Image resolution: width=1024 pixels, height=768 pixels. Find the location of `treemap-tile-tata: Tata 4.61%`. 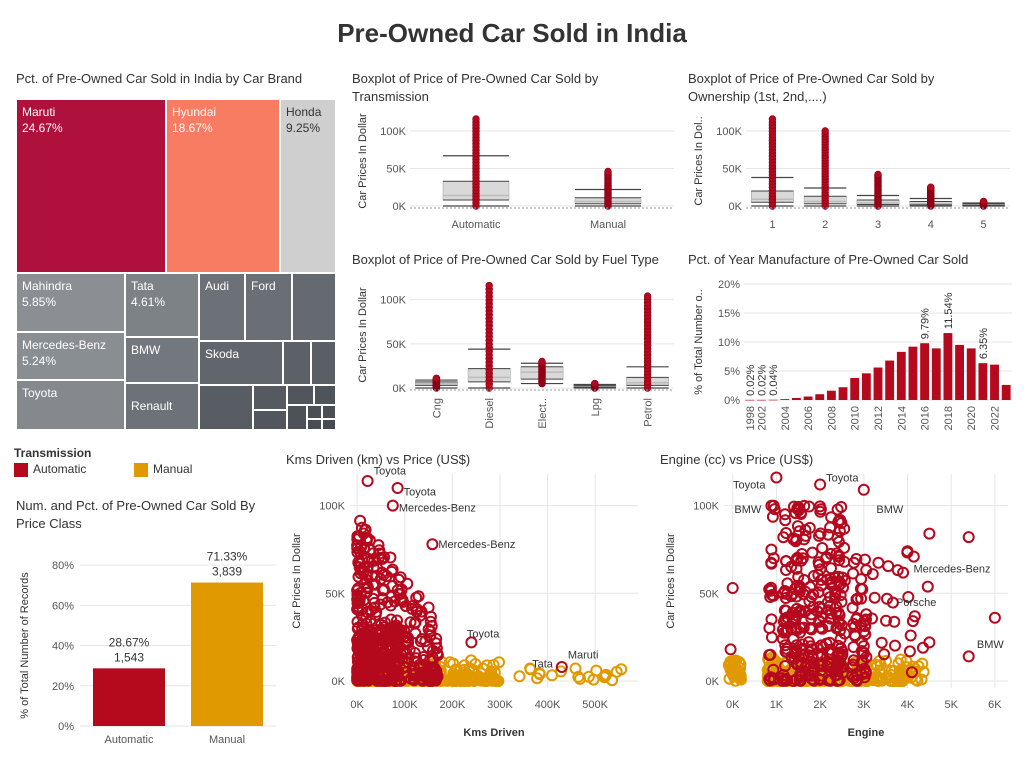

treemap-tile-tata: Tata 4.61% is located at coordinates (162, 305).